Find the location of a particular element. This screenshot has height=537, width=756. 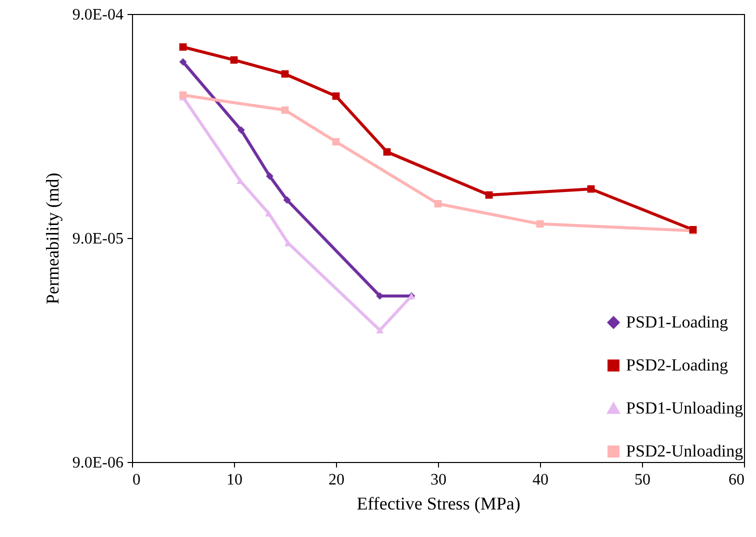

x-tick-label: 30 is located at coordinates (438, 480).